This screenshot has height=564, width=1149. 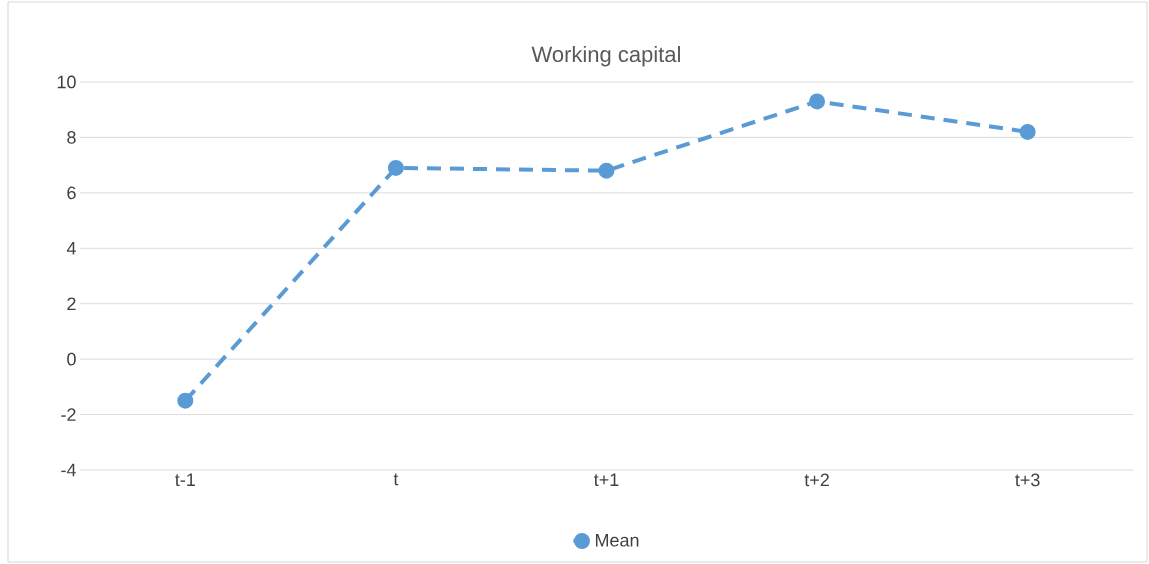 I want to click on x-tick-label: t, so click(x=396, y=479).